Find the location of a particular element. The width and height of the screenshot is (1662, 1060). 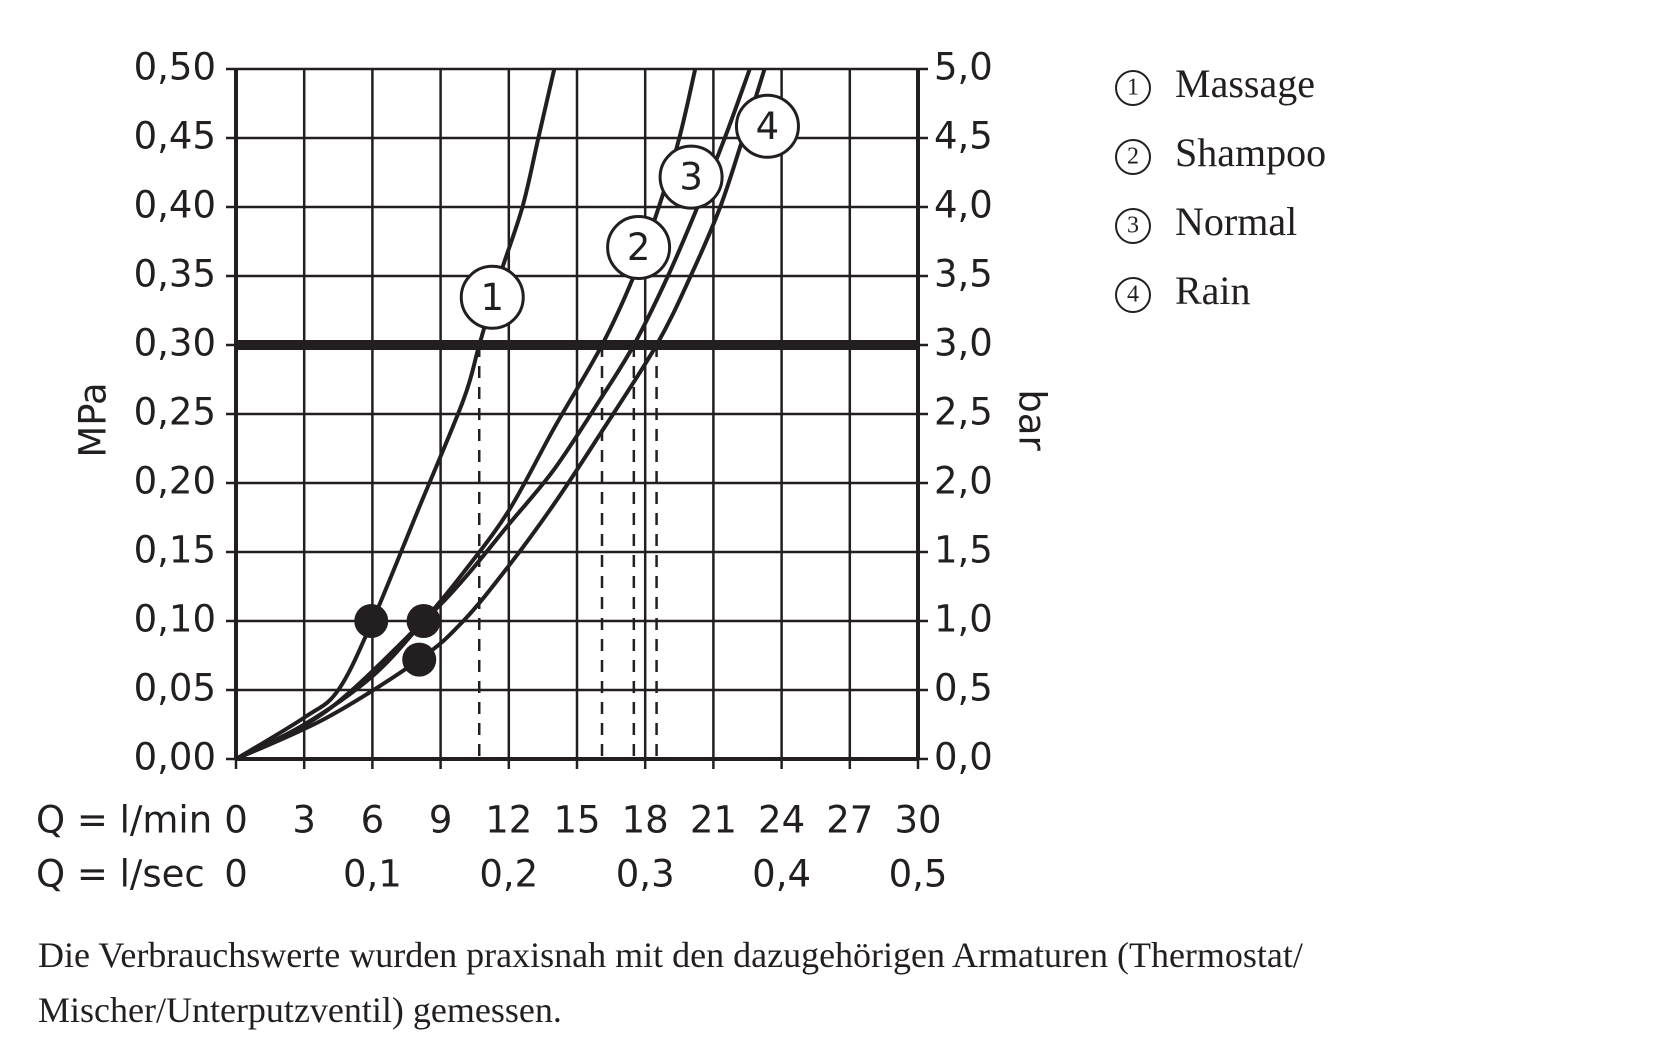

x-tick-label: 0 is located at coordinates (236, 820).